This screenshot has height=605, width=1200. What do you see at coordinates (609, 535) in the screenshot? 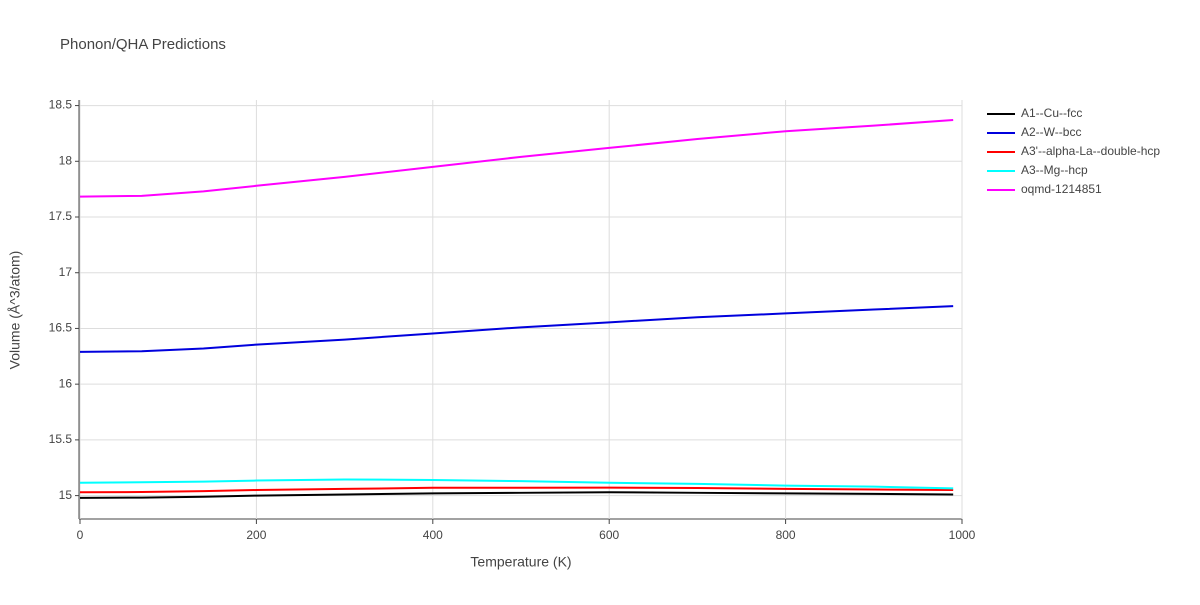
I see `x-tick-label: 600` at bounding box center [609, 535].